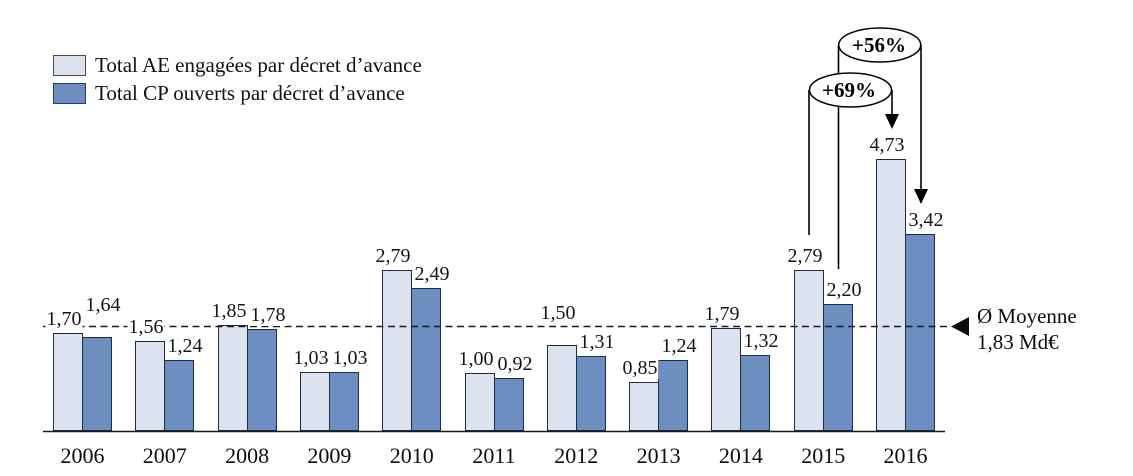 This screenshot has height=476, width=1133. Describe the element at coordinates (892, 121) in the screenshot. I see `annotation-arrowhead-ae` at that location.